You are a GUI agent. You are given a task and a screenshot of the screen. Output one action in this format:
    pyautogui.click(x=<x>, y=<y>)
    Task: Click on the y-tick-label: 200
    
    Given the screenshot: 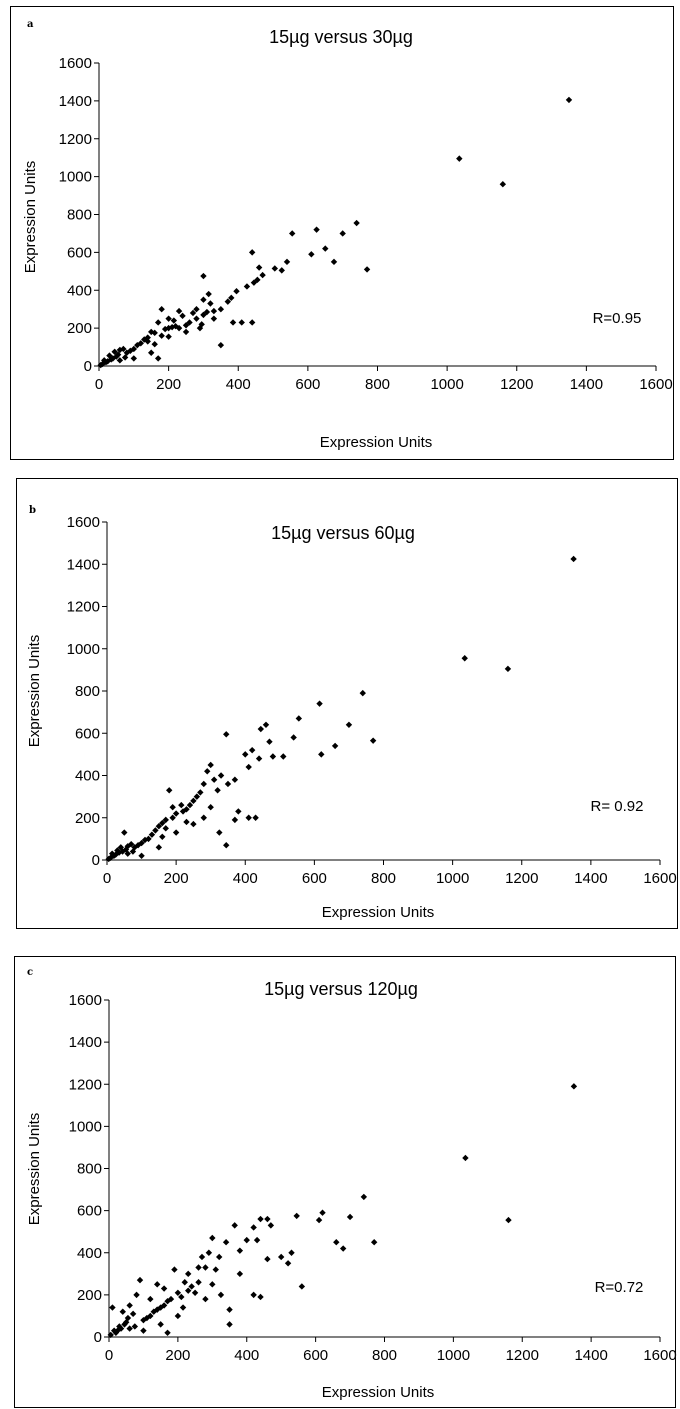 What is the action you would take?
    pyautogui.click(x=79, y=328)
    